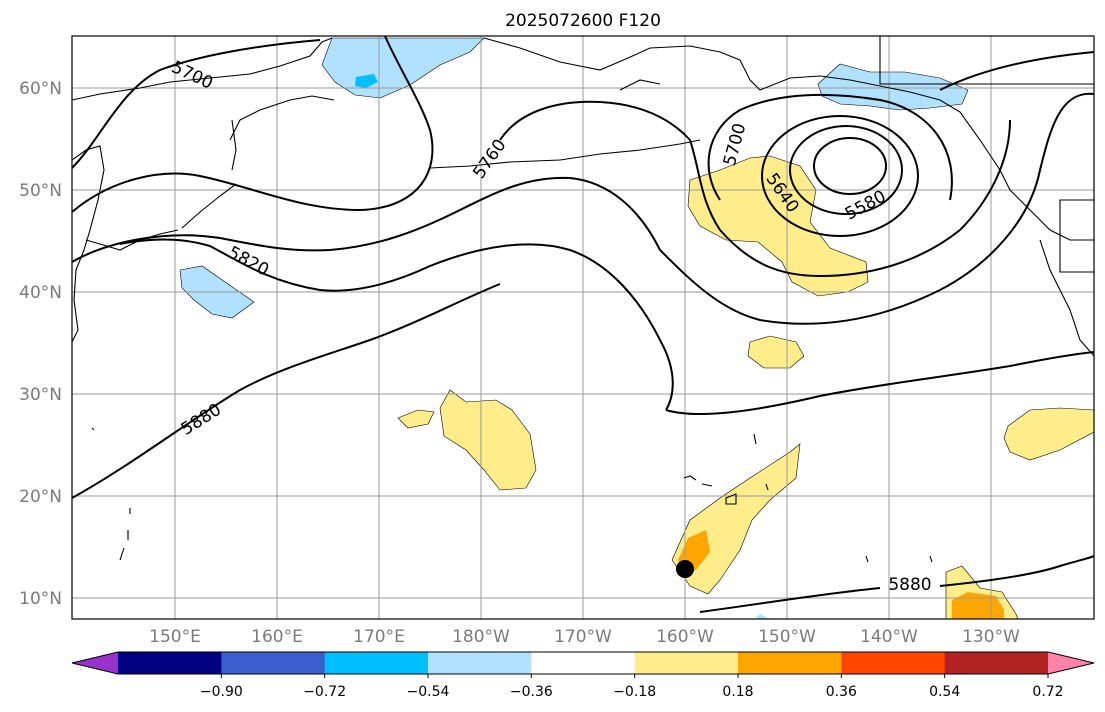 This screenshot has height=712, width=1105. Describe the element at coordinates (416, 419) in the screenshot. I see `positive-anomaly-tiny` at that location.